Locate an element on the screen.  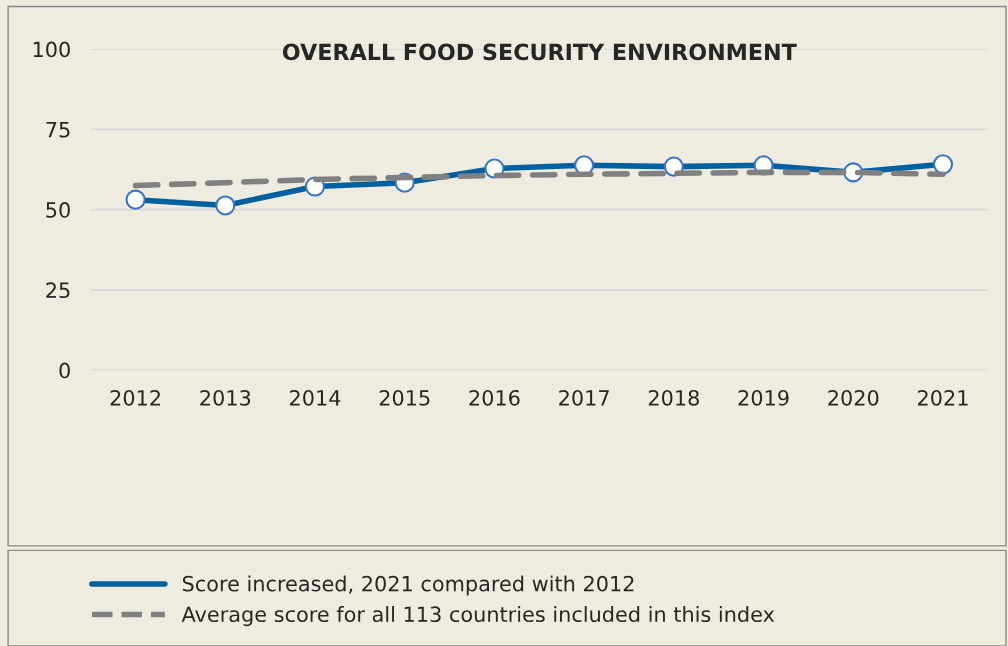
y-tick-label: 25 is located at coordinates (58, 290).